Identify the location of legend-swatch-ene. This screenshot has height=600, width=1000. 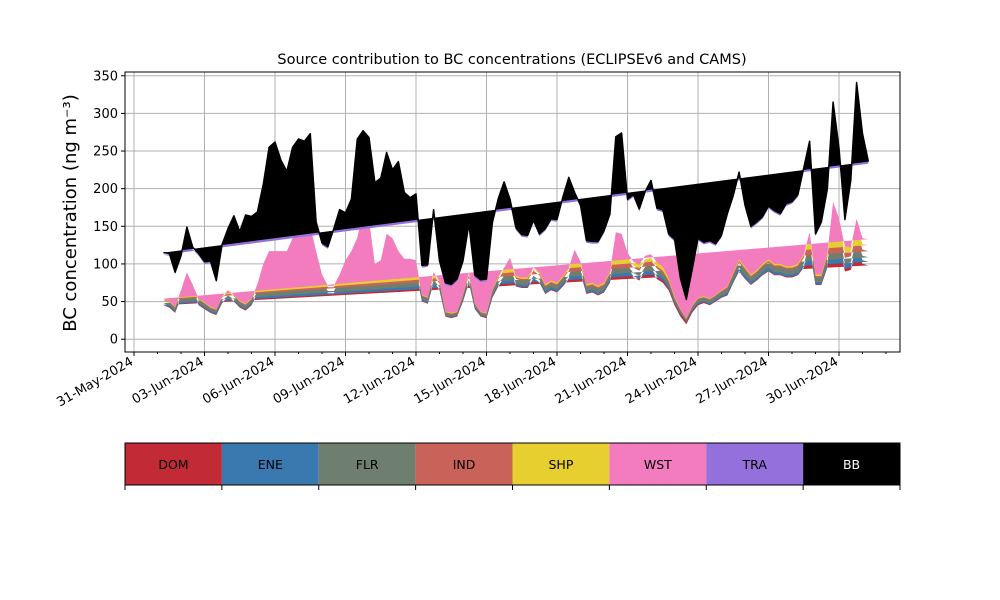
(270, 464).